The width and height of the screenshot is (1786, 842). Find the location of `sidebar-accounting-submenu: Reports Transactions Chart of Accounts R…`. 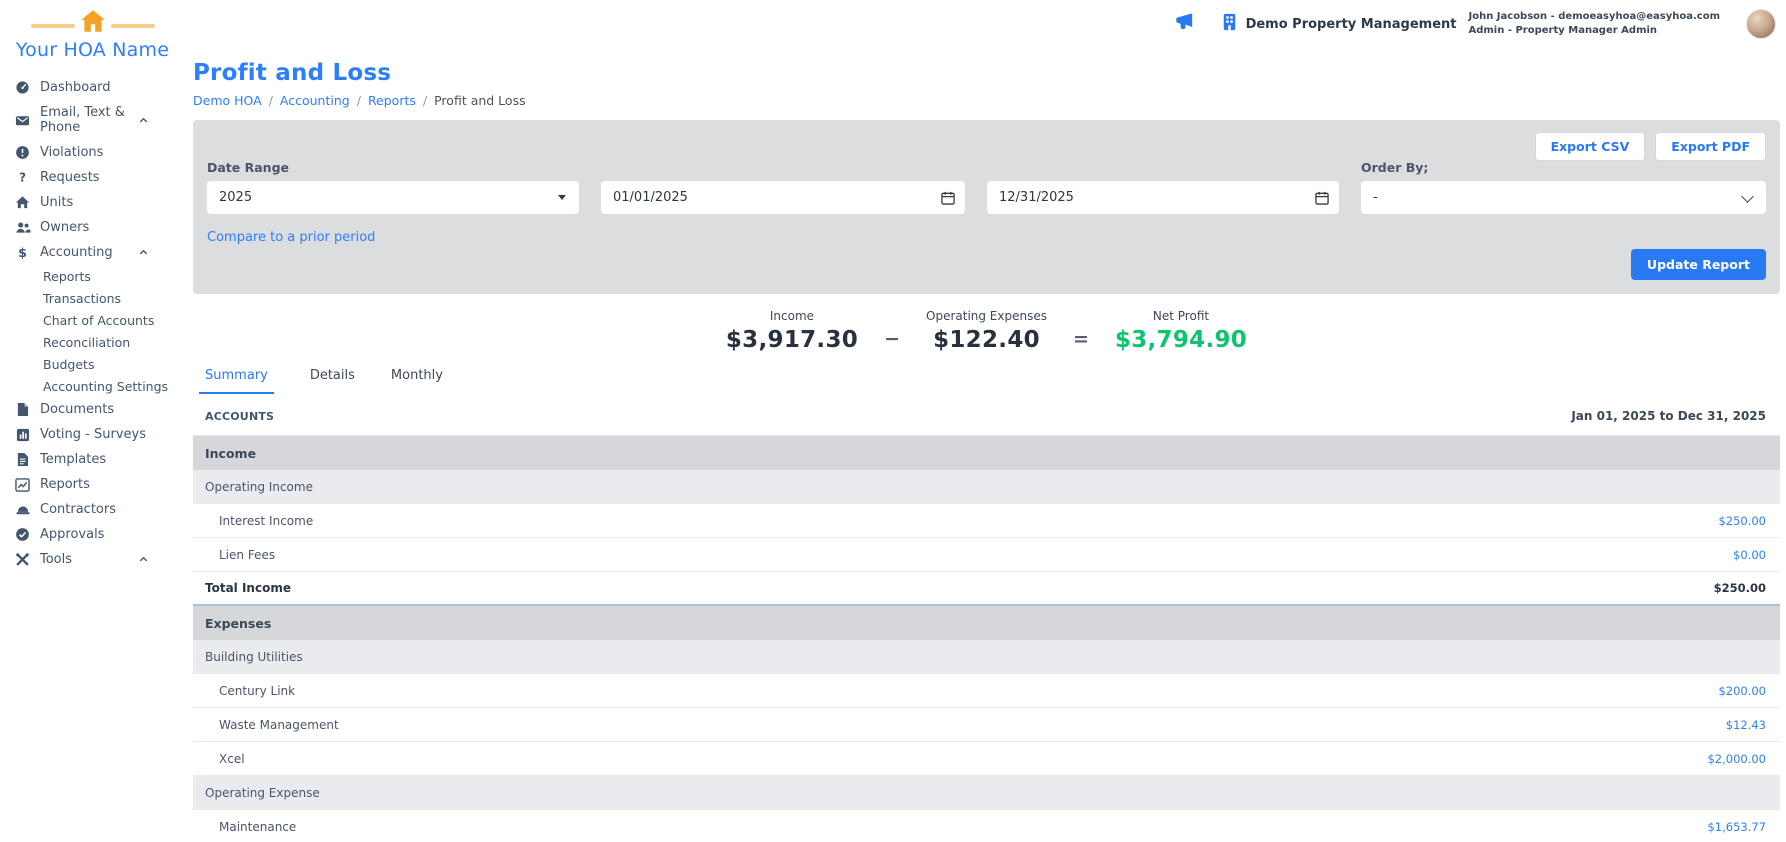

sidebar-accounting-submenu: Reports Transactions Chart of Accounts R… is located at coordinates (92, 331).